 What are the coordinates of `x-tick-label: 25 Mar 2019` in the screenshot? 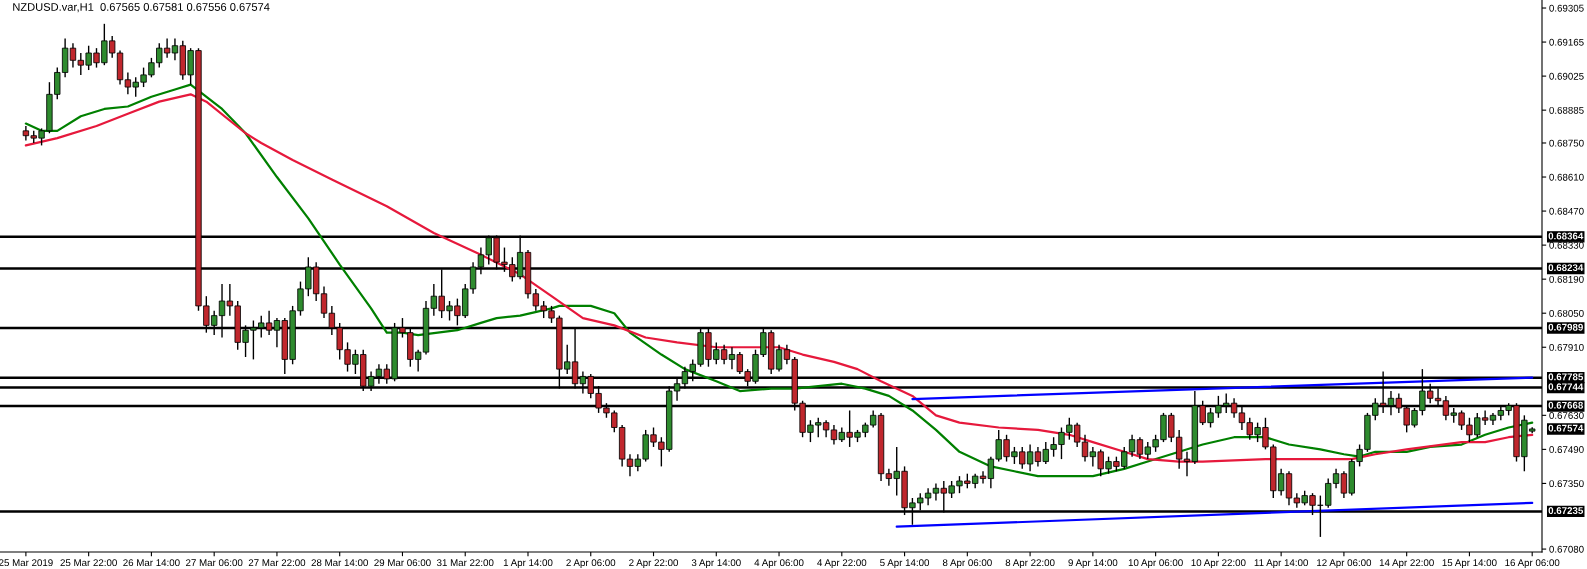 It's located at (26, 563).